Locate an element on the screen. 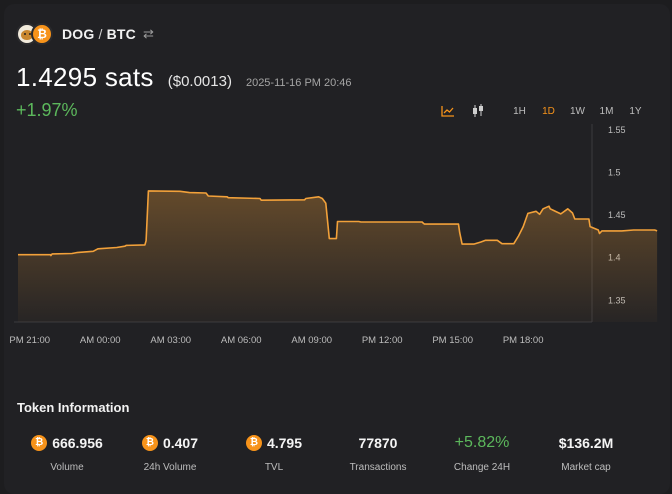 This screenshot has height=494, width=672. chart-toolbar: 1H 1D 1W 1M 1Y is located at coordinates (541, 111).